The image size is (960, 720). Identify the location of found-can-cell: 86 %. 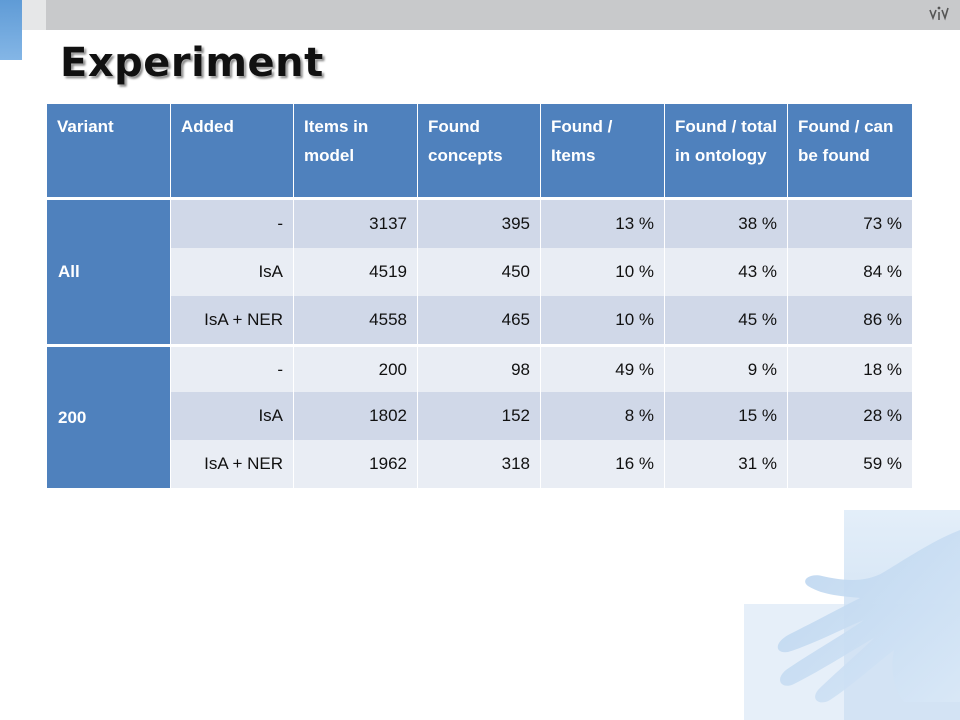
(850, 320).